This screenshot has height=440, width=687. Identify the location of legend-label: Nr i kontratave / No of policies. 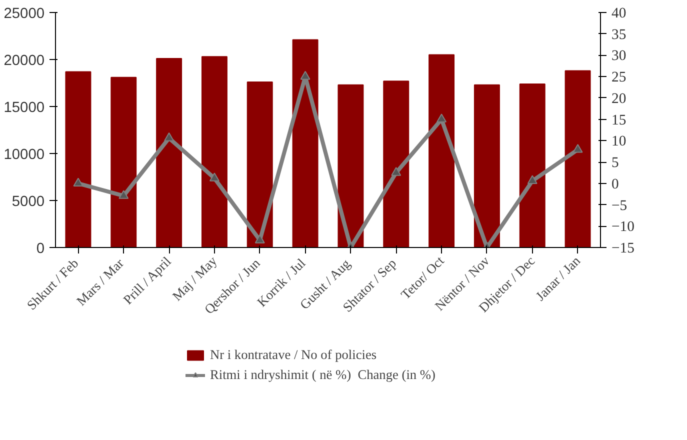
(293, 355).